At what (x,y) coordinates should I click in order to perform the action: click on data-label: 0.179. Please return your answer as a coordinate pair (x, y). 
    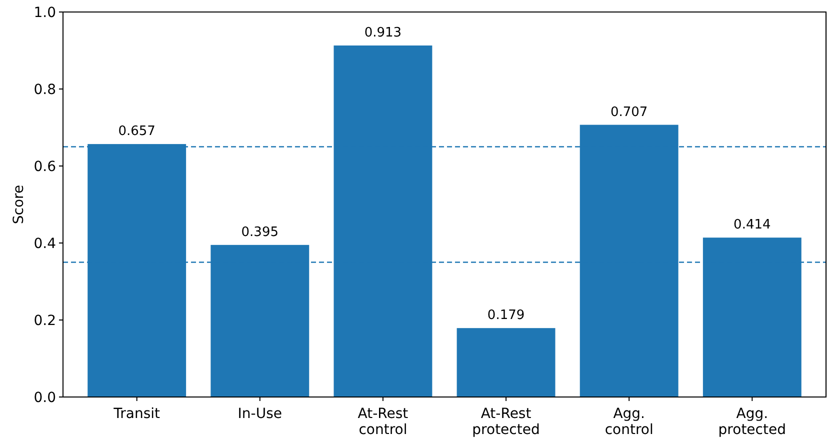
    Looking at the image, I should click on (506, 316).